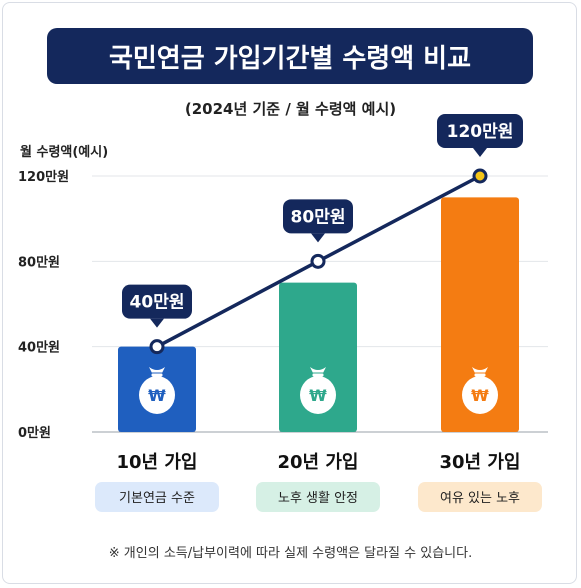 Image resolution: width=581 pixels, height=588 pixels. I want to click on y-tick-label: 40만원, so click(39, 348).